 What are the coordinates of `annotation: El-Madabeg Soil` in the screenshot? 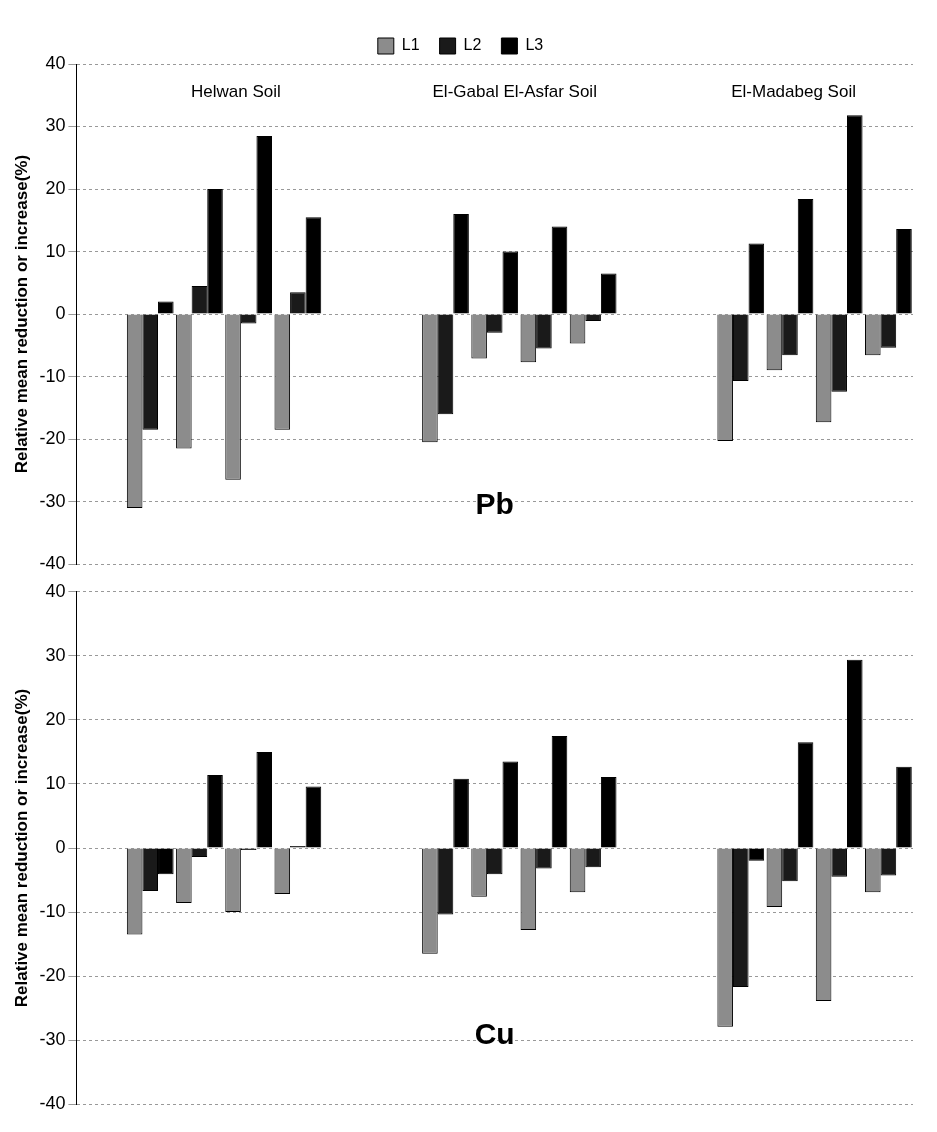 It's located at (793, 91).